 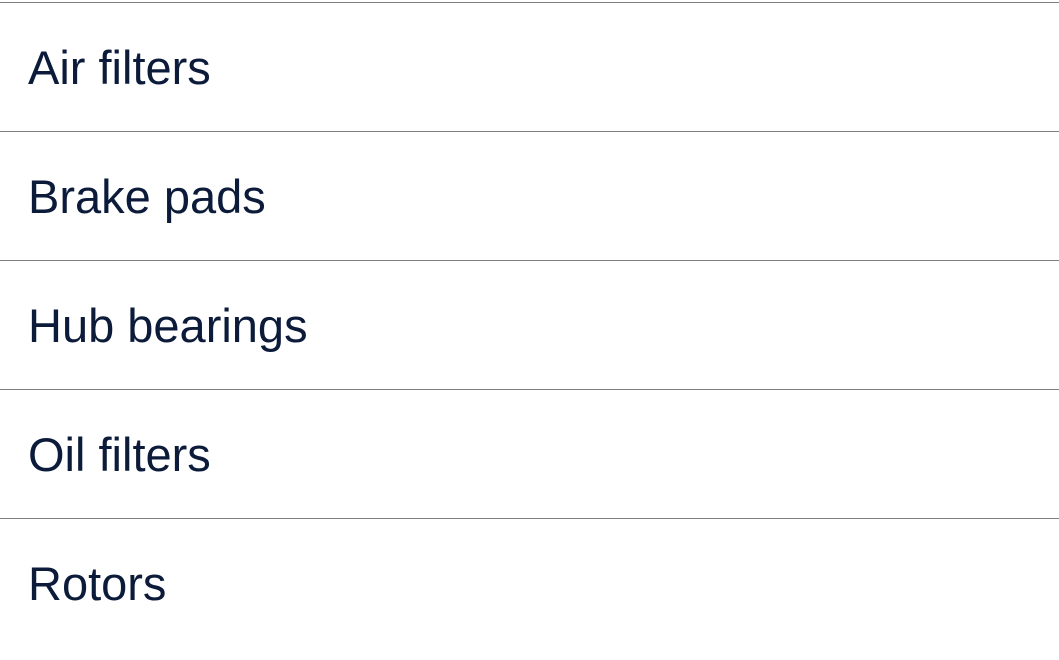 What do you see at coordinates (168, 325) in the screenshot?
I see `list-item-label: Hub bearings` at bounding box center [168, 325].